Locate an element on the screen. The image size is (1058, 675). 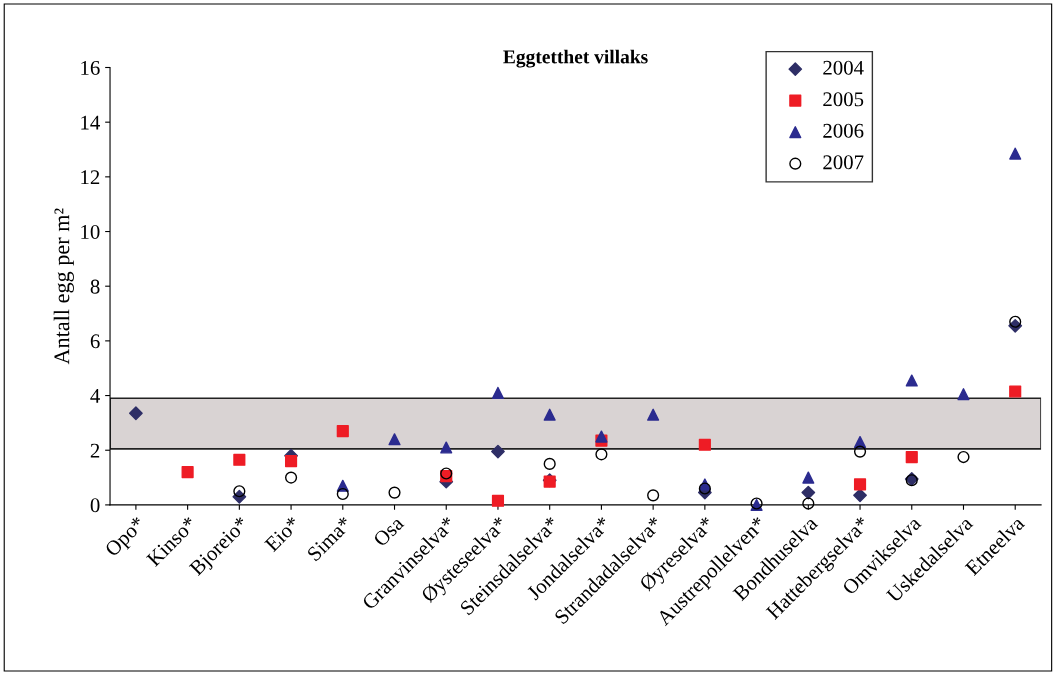
y-tick-label: 2 is located at coordinates (95, 450).